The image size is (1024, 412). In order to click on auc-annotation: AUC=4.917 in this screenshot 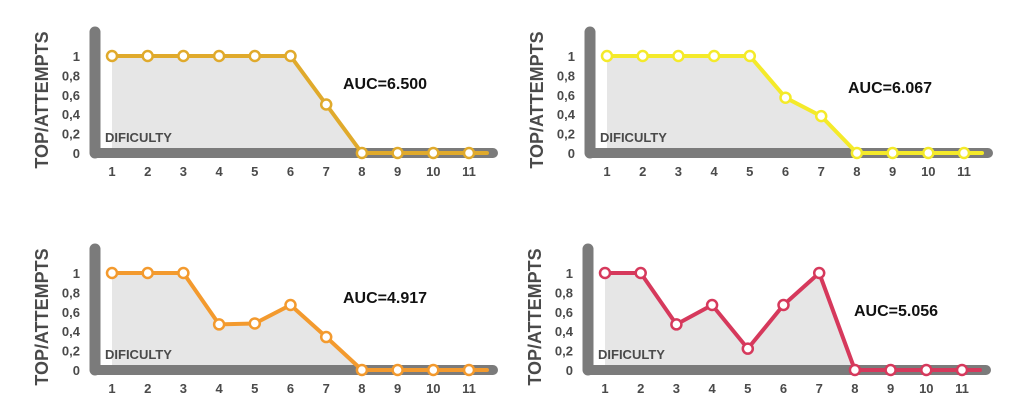, I will do `click(385, 298)`.